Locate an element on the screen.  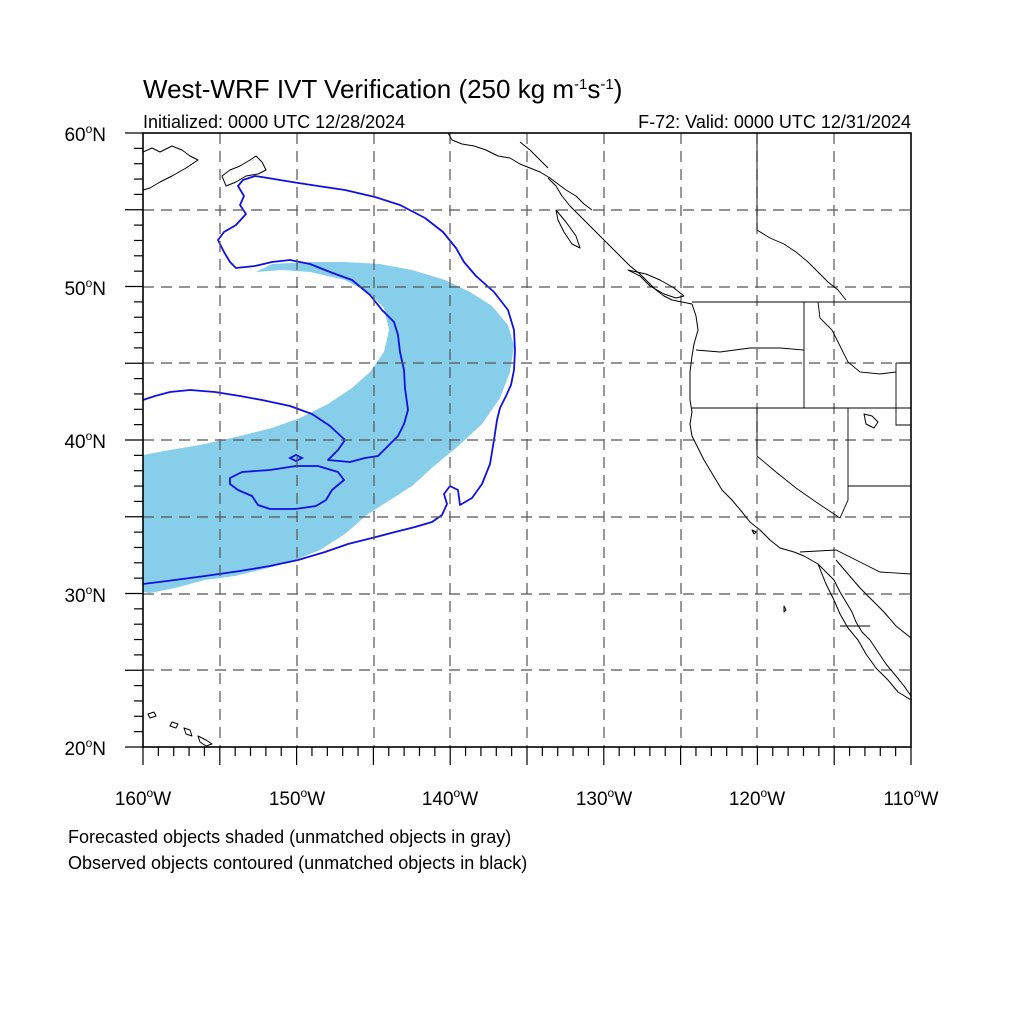
forecast-ivt-object is located at coordinates (328, 427).